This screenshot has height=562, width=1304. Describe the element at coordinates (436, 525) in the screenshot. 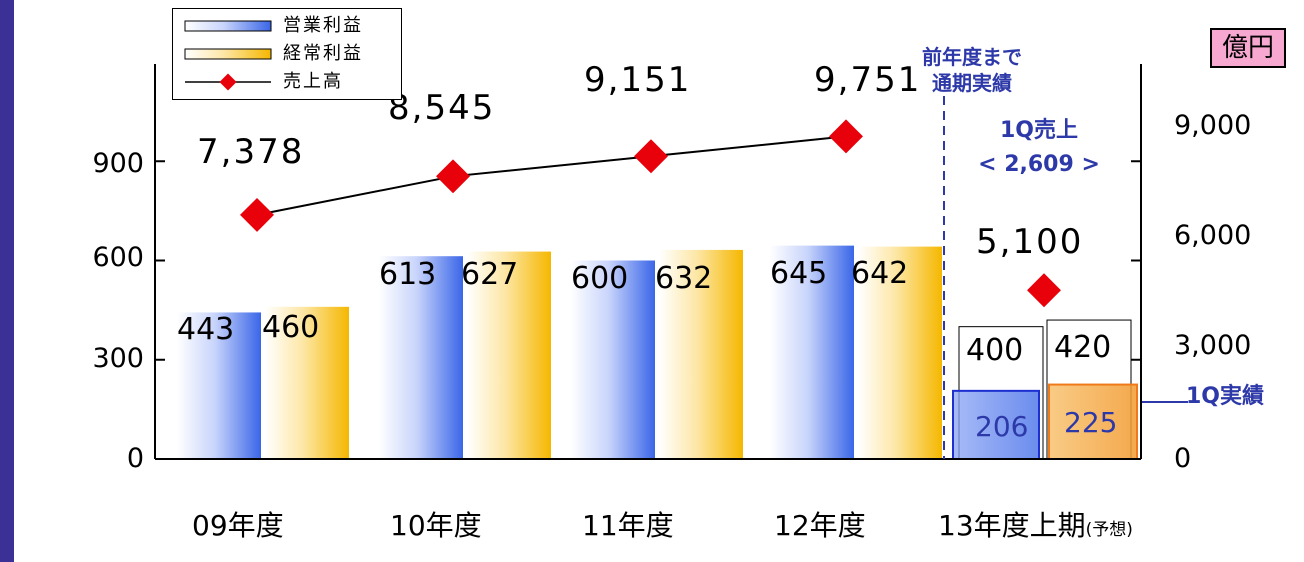

I see `category-label-10: 10年度` at that location.